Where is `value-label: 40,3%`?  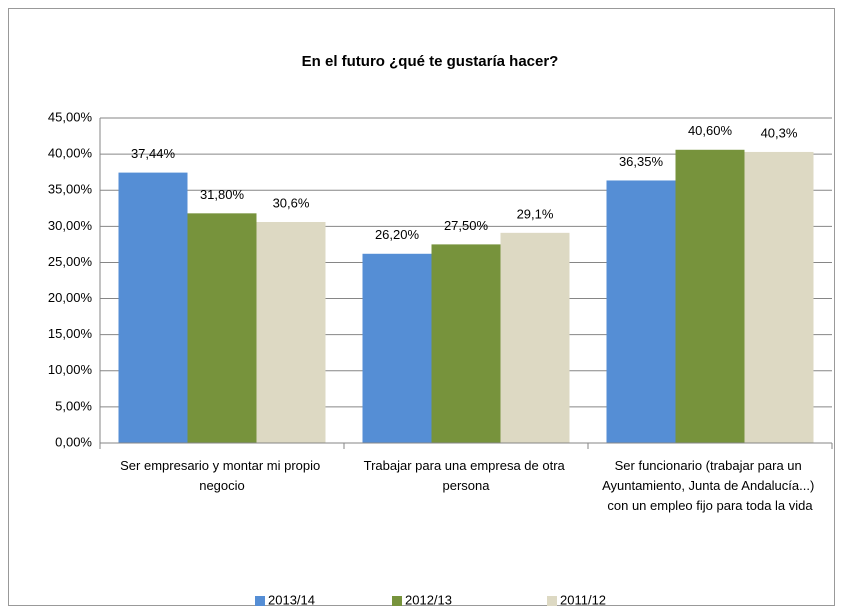 value-label: 40,3% is located at coordinates (779, 132).